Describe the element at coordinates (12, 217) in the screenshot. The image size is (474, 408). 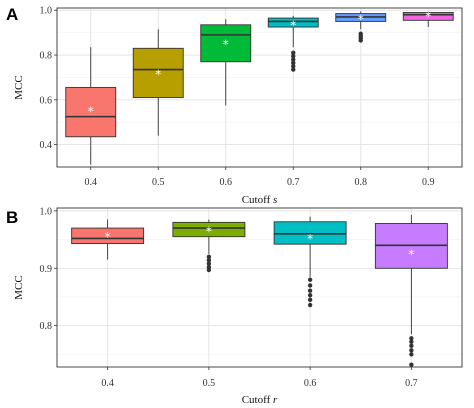
I see `panel-label: B` at that location.